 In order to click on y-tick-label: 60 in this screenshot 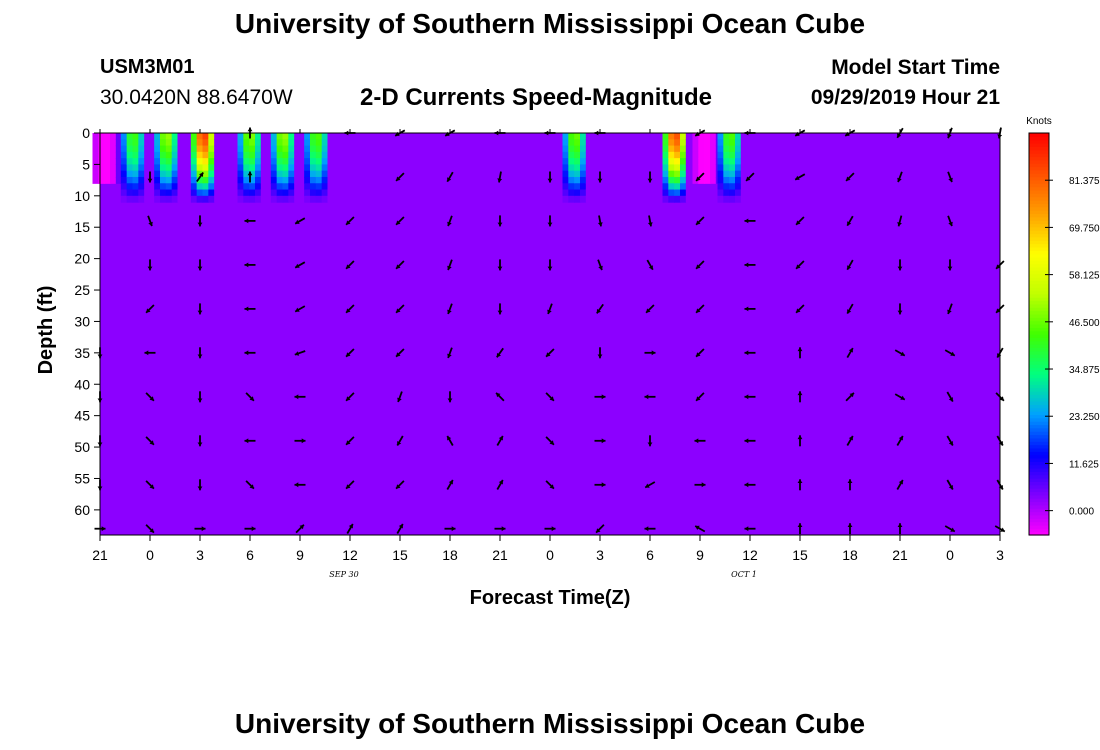, I will do `click(82, 510)`.